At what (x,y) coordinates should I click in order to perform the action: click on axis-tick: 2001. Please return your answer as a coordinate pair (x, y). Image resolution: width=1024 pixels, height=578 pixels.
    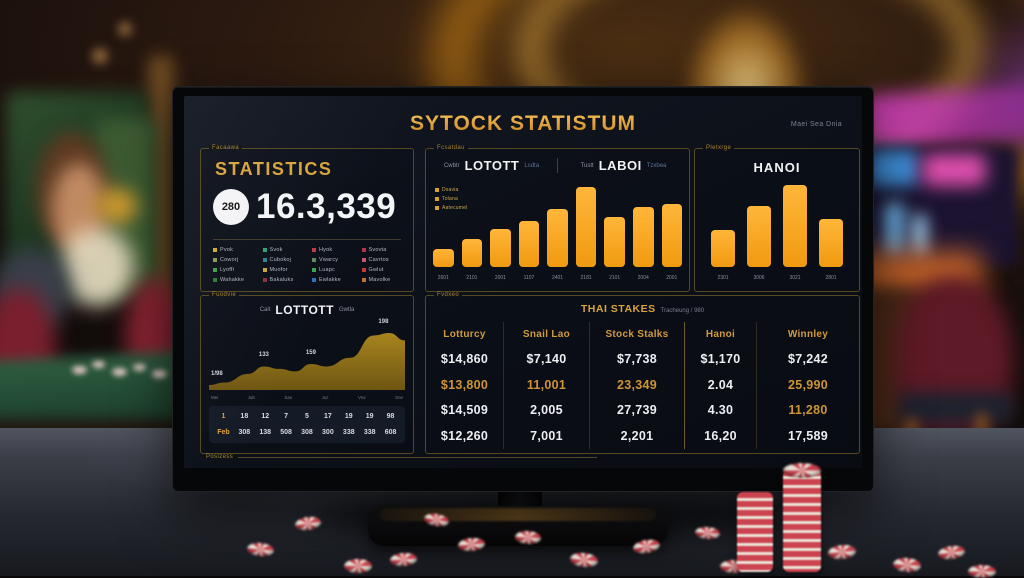
    Looking at the image, I should click on (672, 278).